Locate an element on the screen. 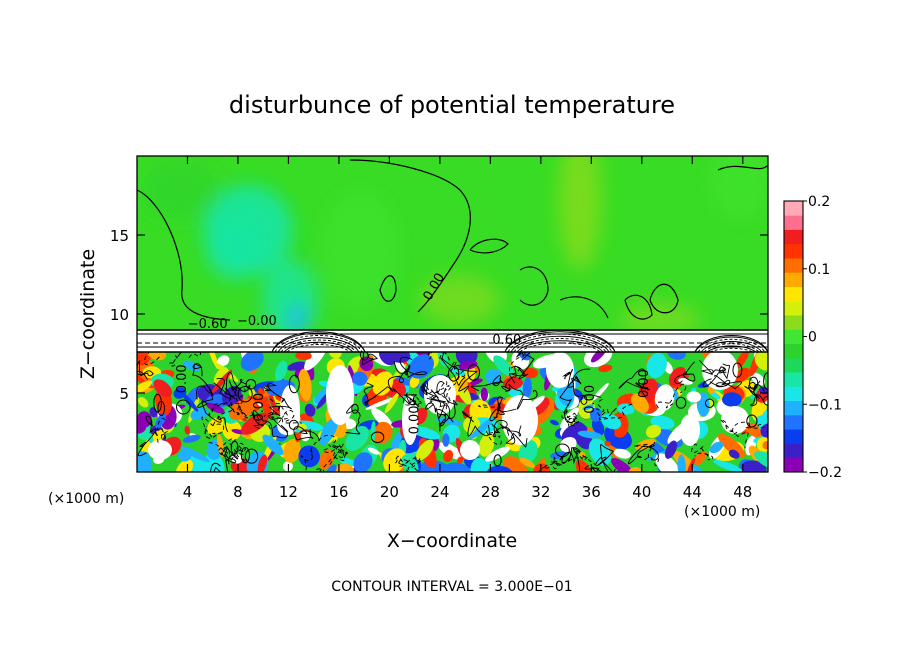 This screenshot has width=904, height=654. x-tick-label: 20 is located at coordinates (389, 492).